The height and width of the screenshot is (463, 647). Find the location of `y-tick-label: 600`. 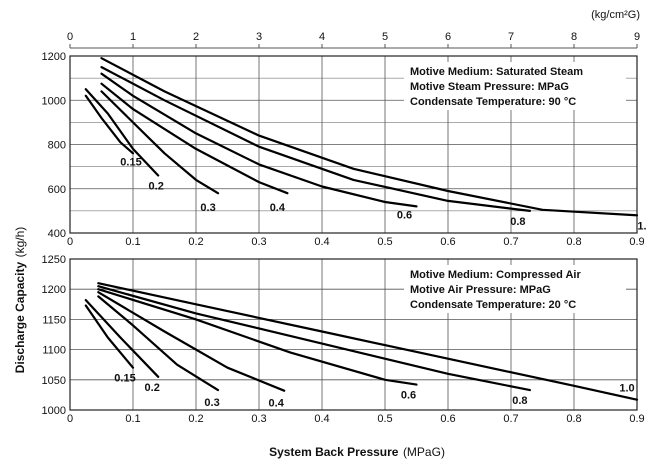

y-tick-label: 600 is located at coordinates (57, 190).